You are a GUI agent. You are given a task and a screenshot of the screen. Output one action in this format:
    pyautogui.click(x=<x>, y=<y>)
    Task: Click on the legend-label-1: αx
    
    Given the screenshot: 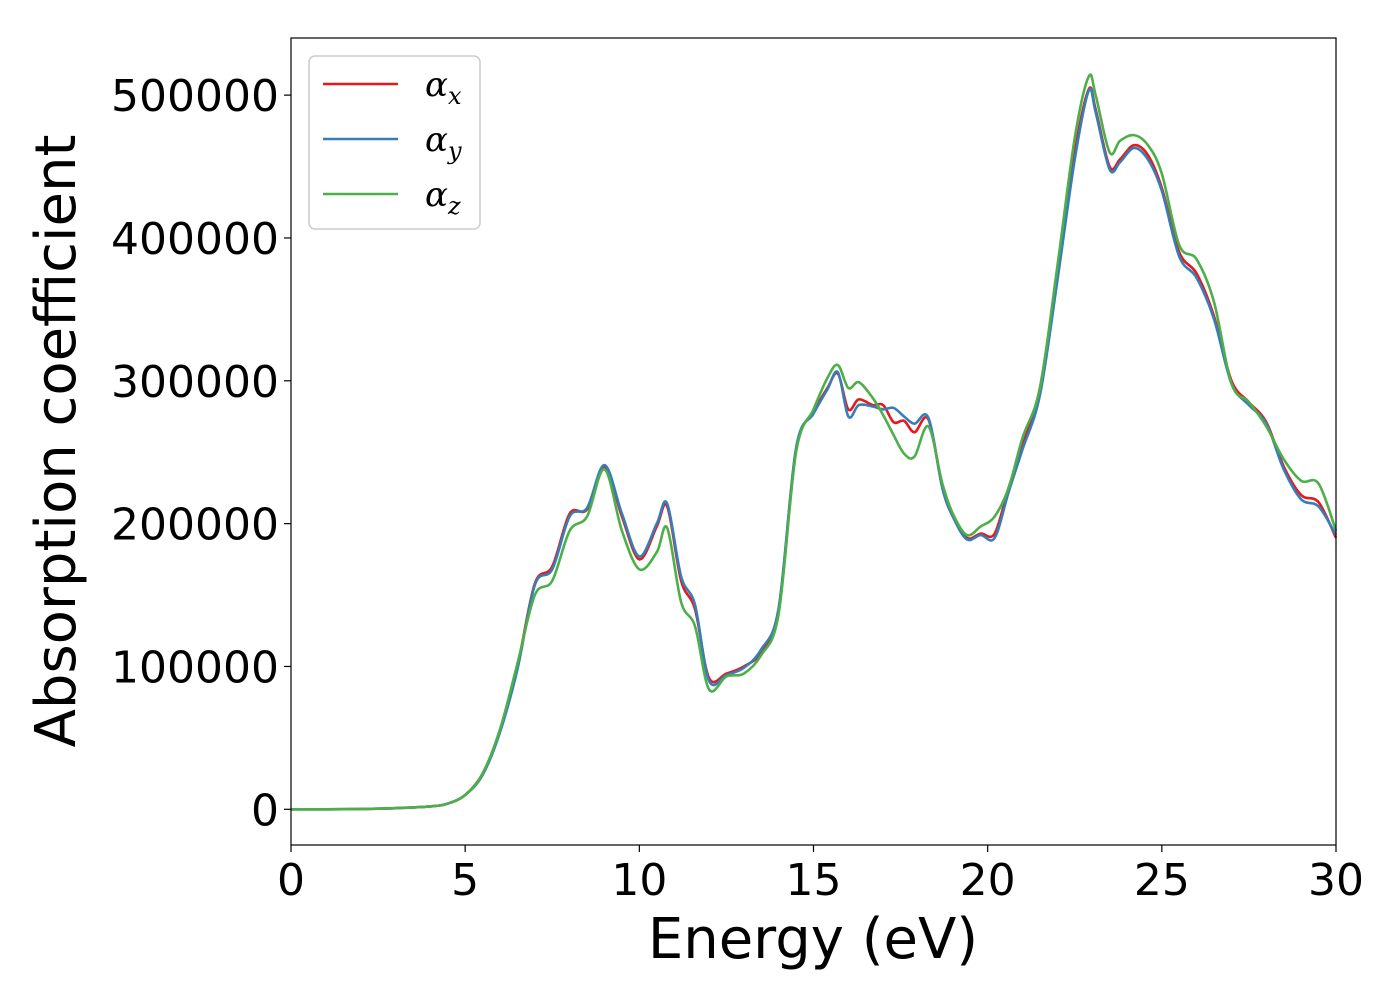 What is the action you would take?
    pyautogui.click(x=443, y=87)
    